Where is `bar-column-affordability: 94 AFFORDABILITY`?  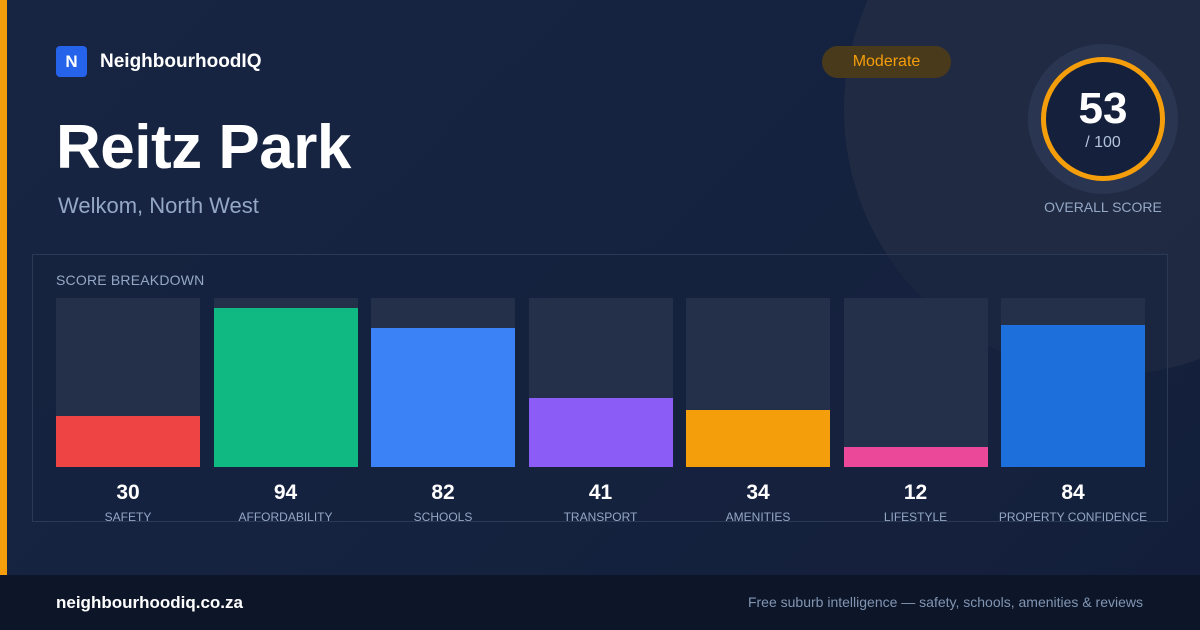 bar-column-affordability: 94 AFFORDABILITY is located at coordinates (285, 411).